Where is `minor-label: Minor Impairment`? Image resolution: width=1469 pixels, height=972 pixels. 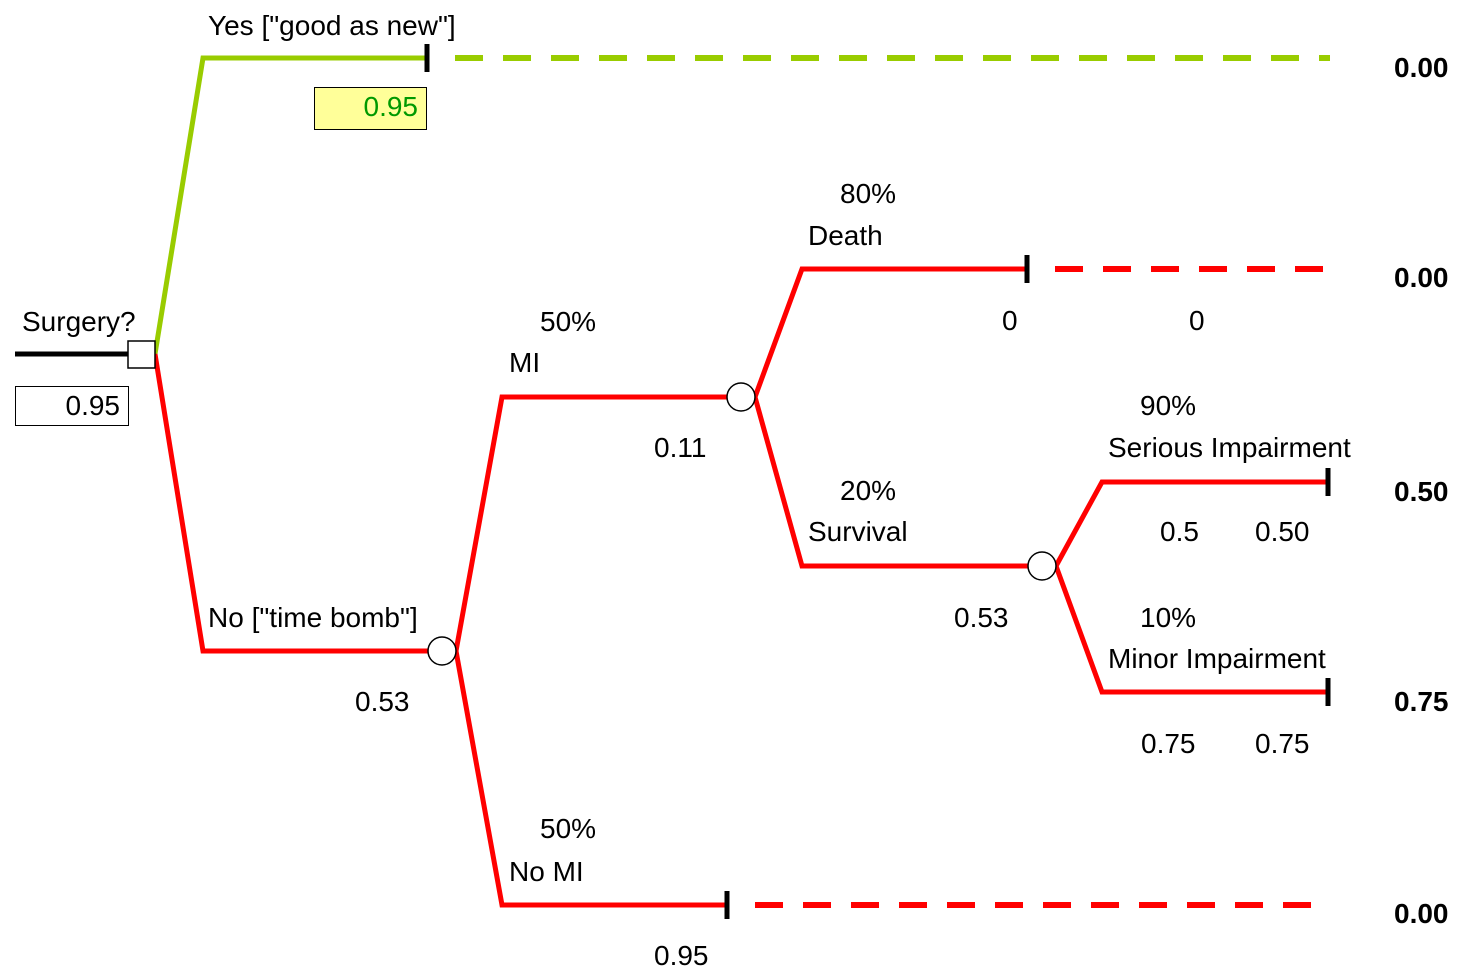 minor-label: Minor Impairment is located at coordinates (1217, 658).